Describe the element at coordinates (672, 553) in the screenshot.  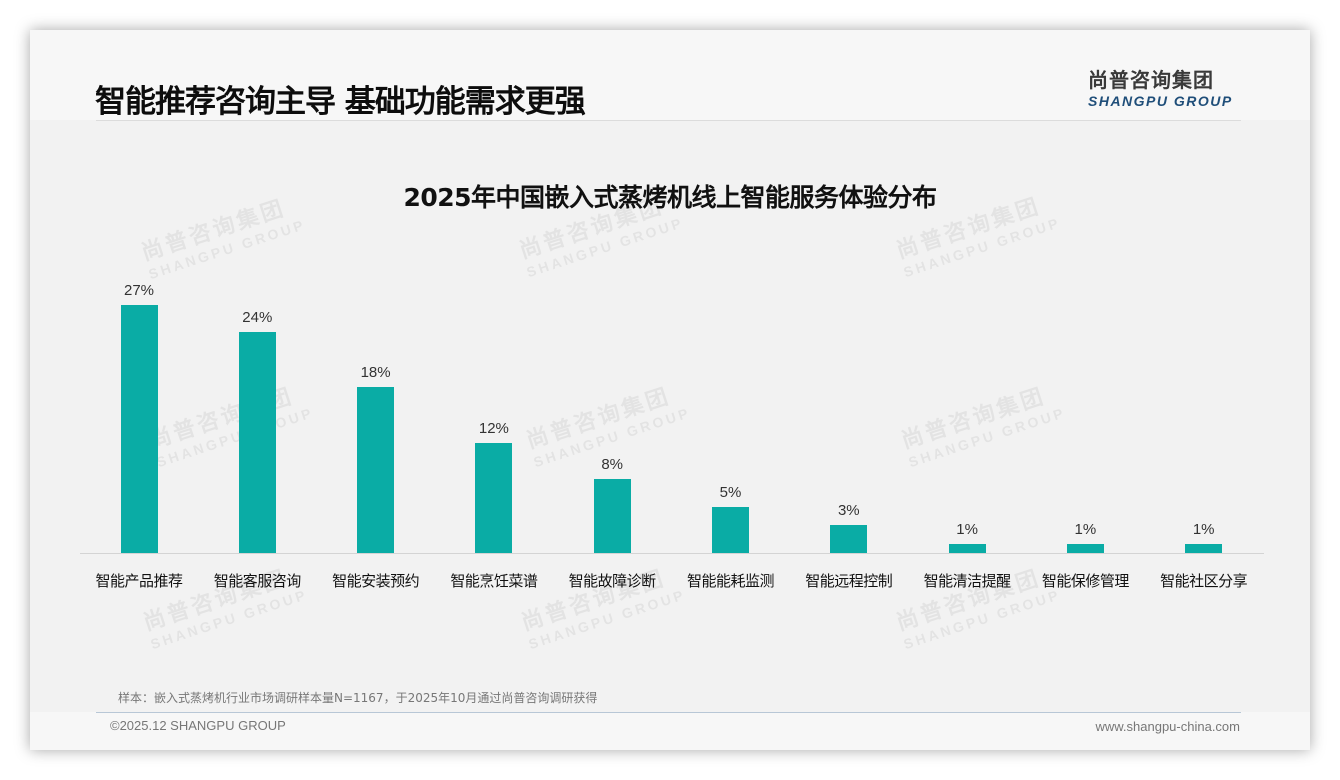
I see `x-axis-line` at that location.